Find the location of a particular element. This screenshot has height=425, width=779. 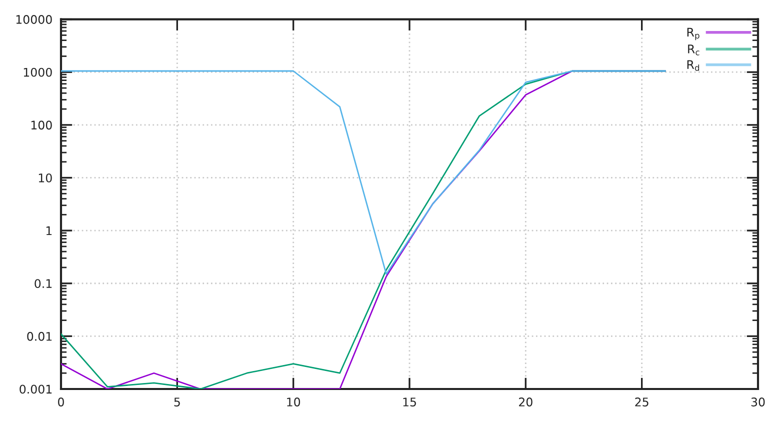

y-tick-label: 1000 is located at coordinates (38, 72).